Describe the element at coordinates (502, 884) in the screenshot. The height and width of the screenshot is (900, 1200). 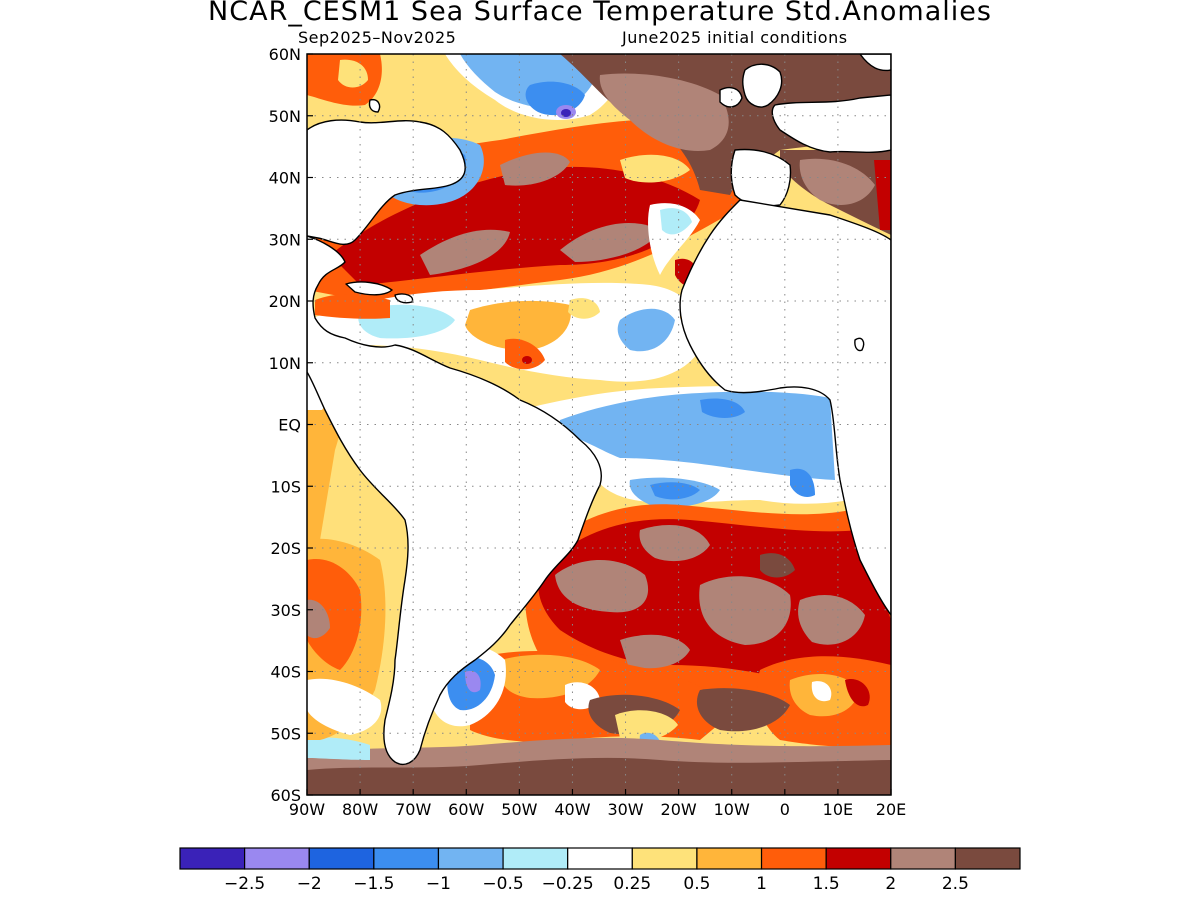
I see `colorbar-label: −0.5` at that location.